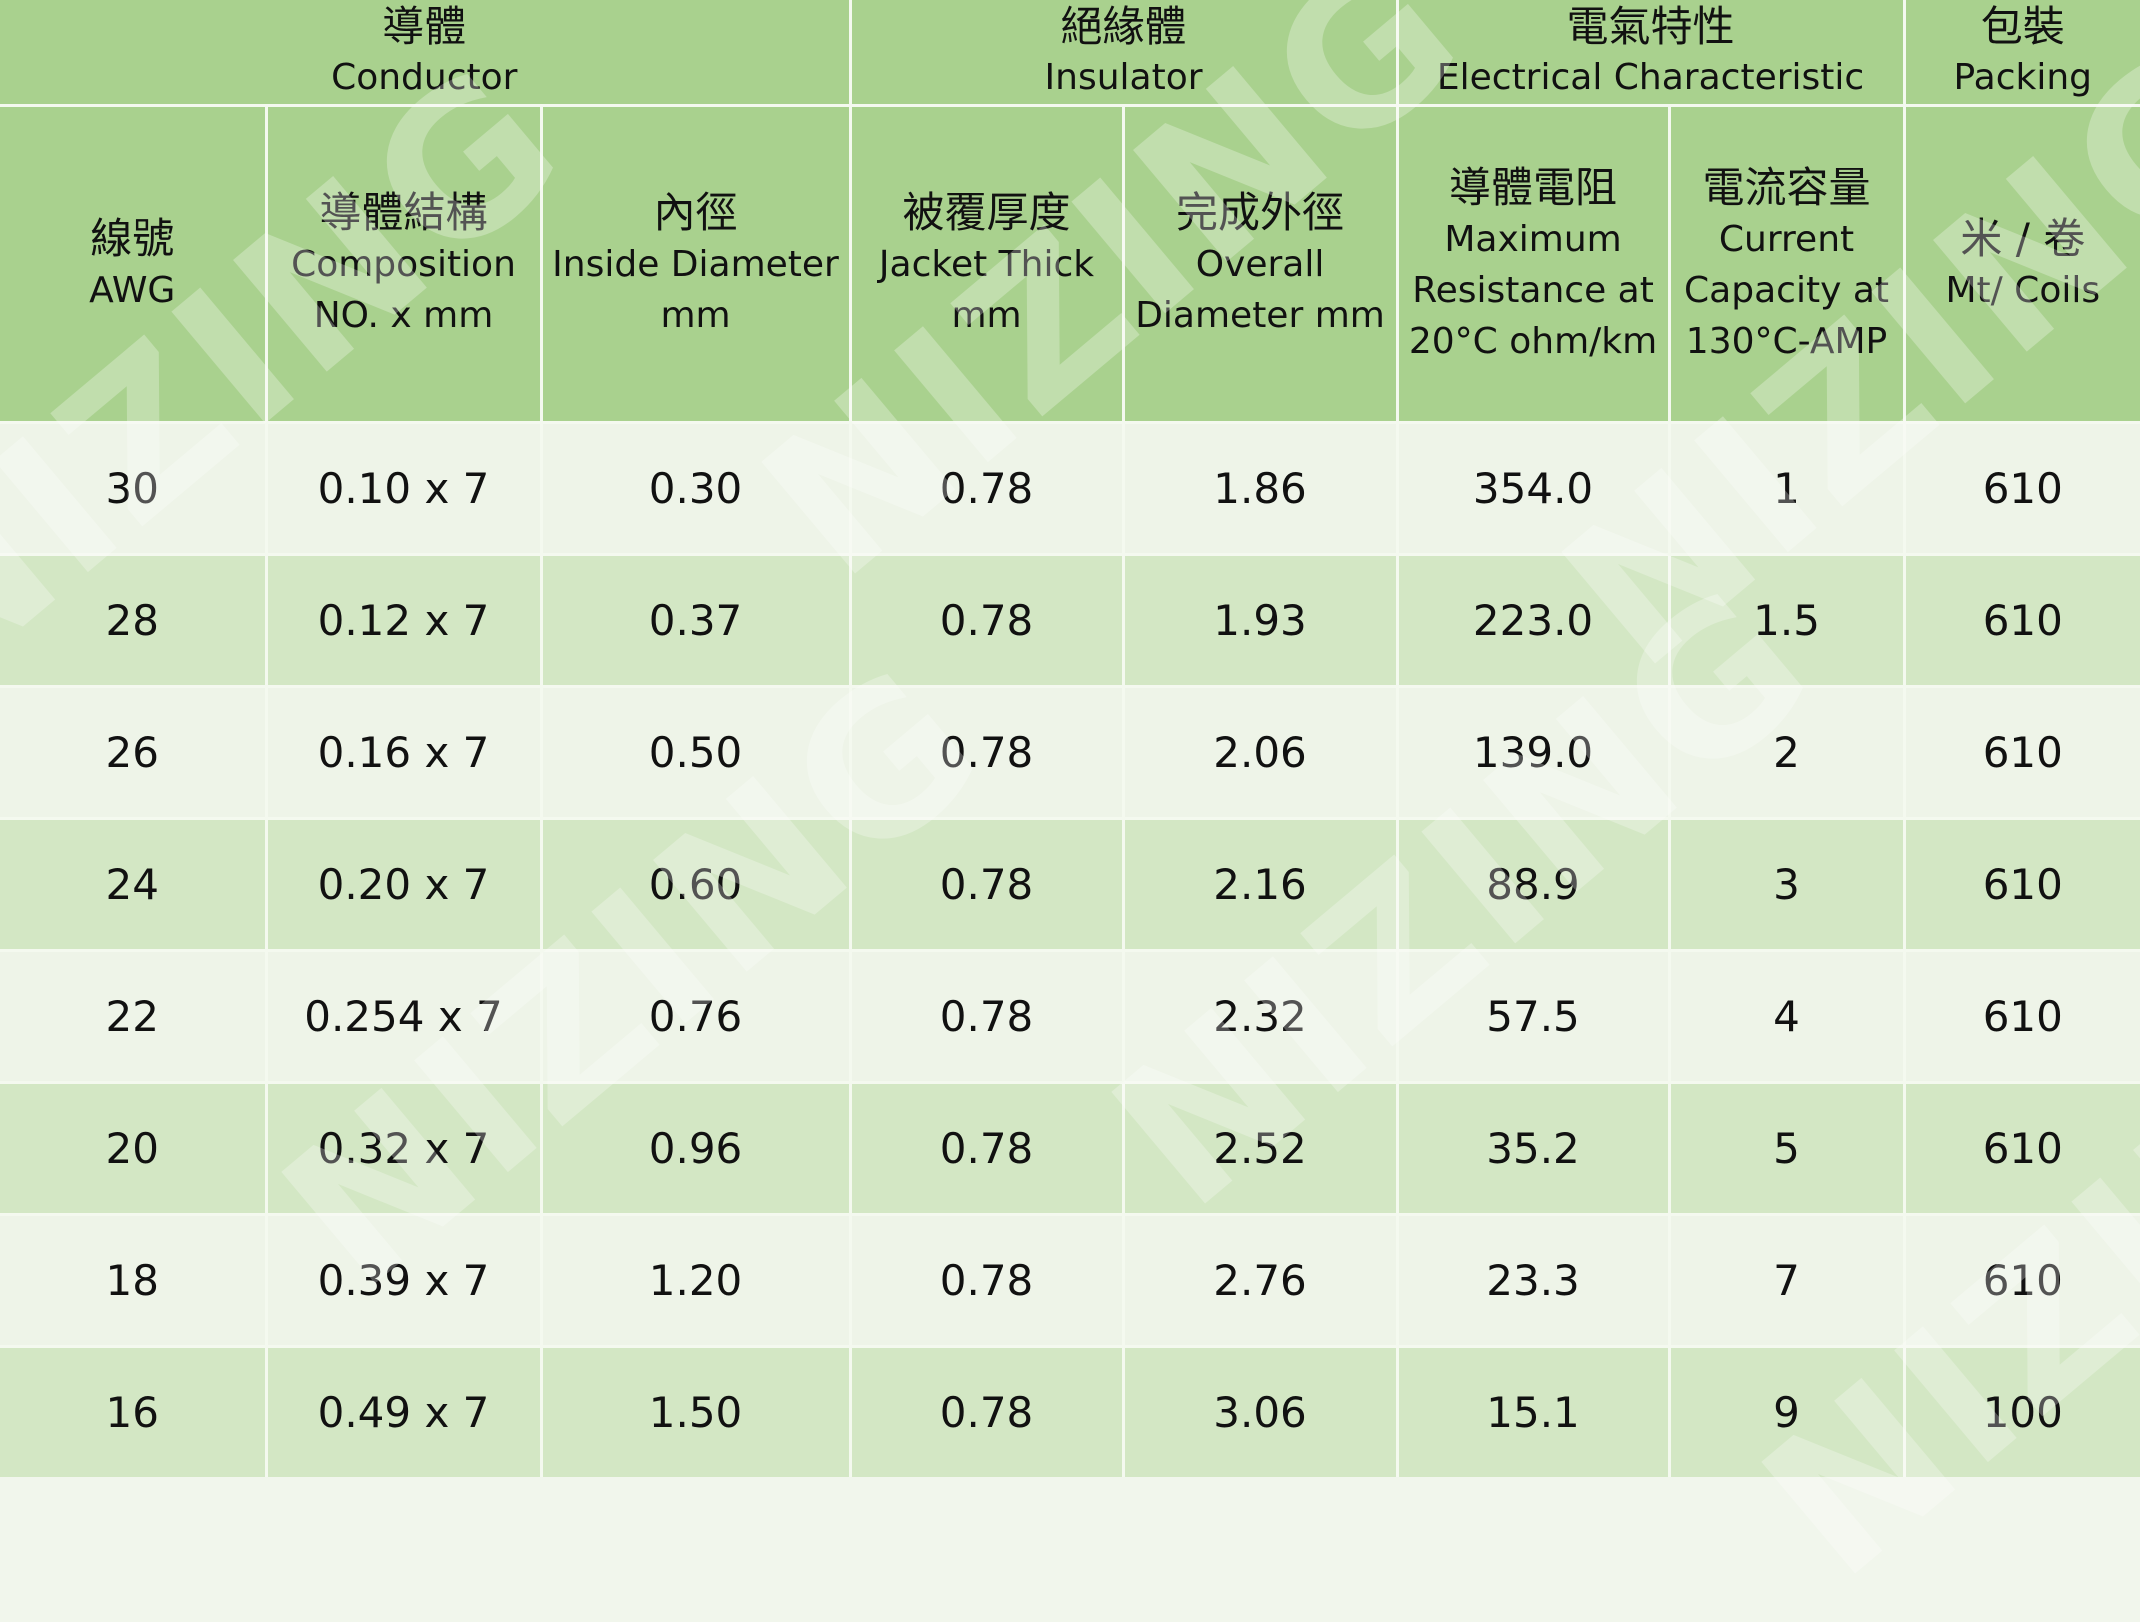 The width and height of the screenshot is (2140, 1622). I want to click on group-insulator-zh: 絕緣體, so click(1123, 26).